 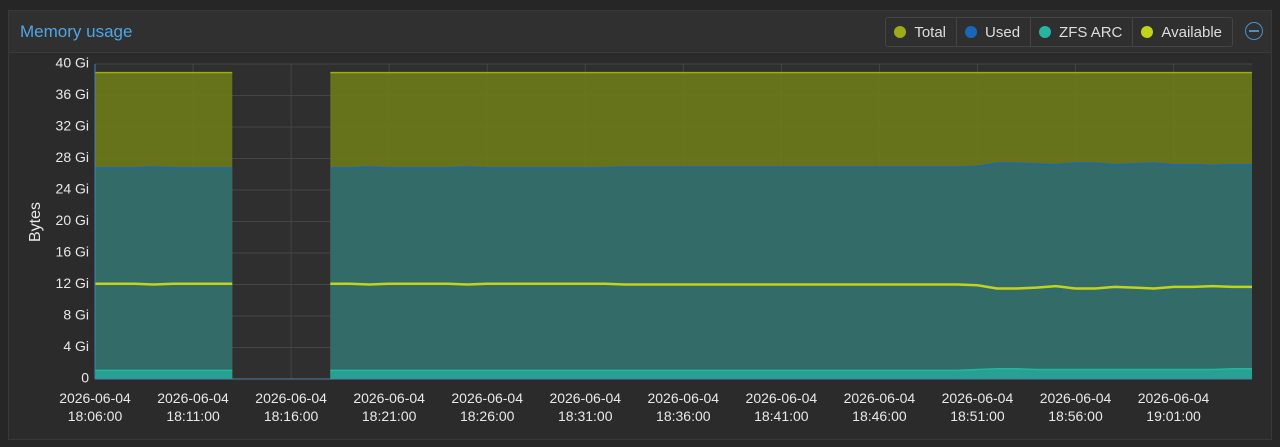 I want to click on x-tick-label-line: 18:41:00, so click(x=781, y=416).